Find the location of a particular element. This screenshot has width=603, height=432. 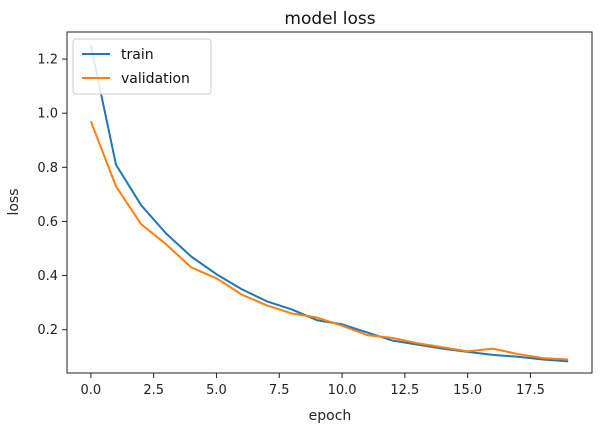

x-tick-label: 15.0 is located at coordinates (467, 390).